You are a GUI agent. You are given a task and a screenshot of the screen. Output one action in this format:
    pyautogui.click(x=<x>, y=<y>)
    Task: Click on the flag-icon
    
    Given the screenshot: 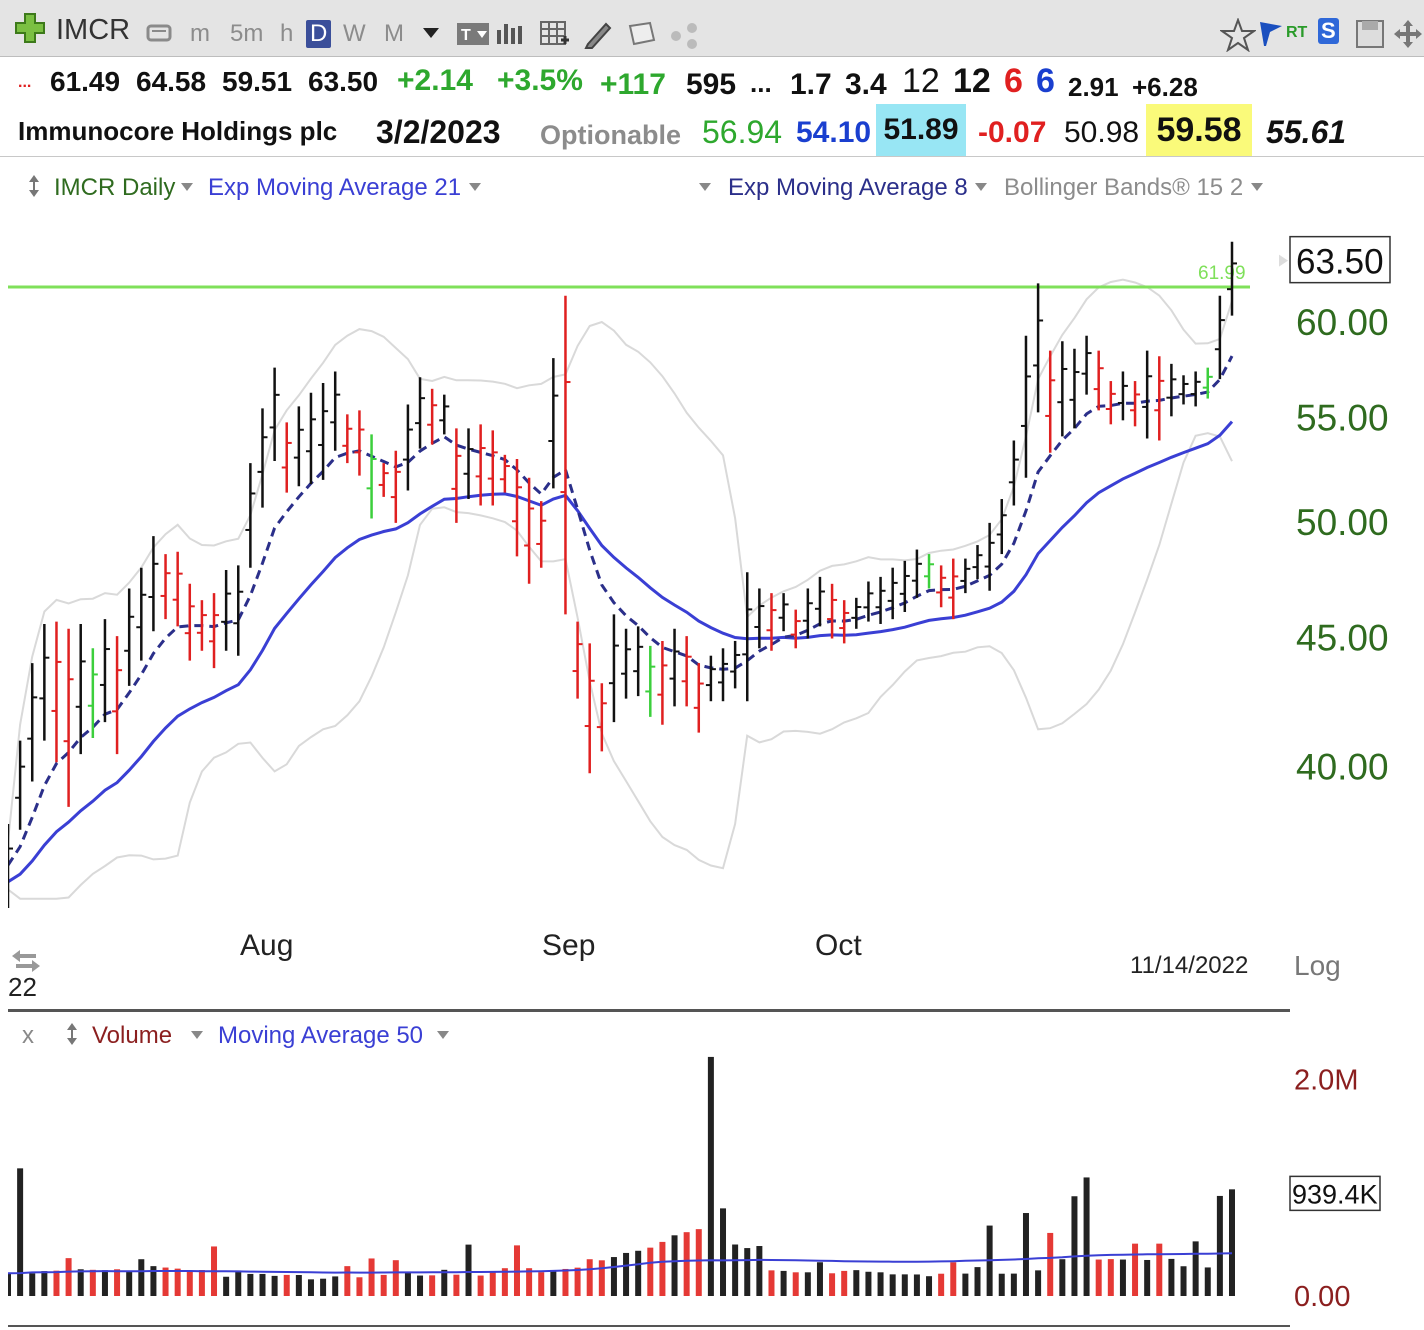 What is the action you would take?
    pyautogui.click(x=1271, y=34)
    